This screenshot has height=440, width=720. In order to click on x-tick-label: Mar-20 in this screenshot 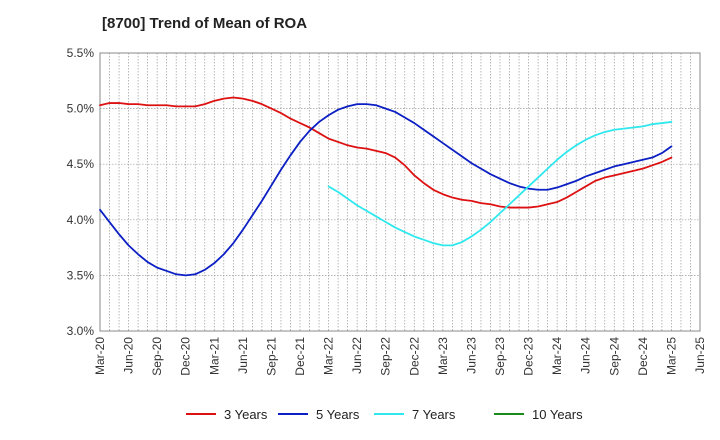, I will do `click(100, 356)`.